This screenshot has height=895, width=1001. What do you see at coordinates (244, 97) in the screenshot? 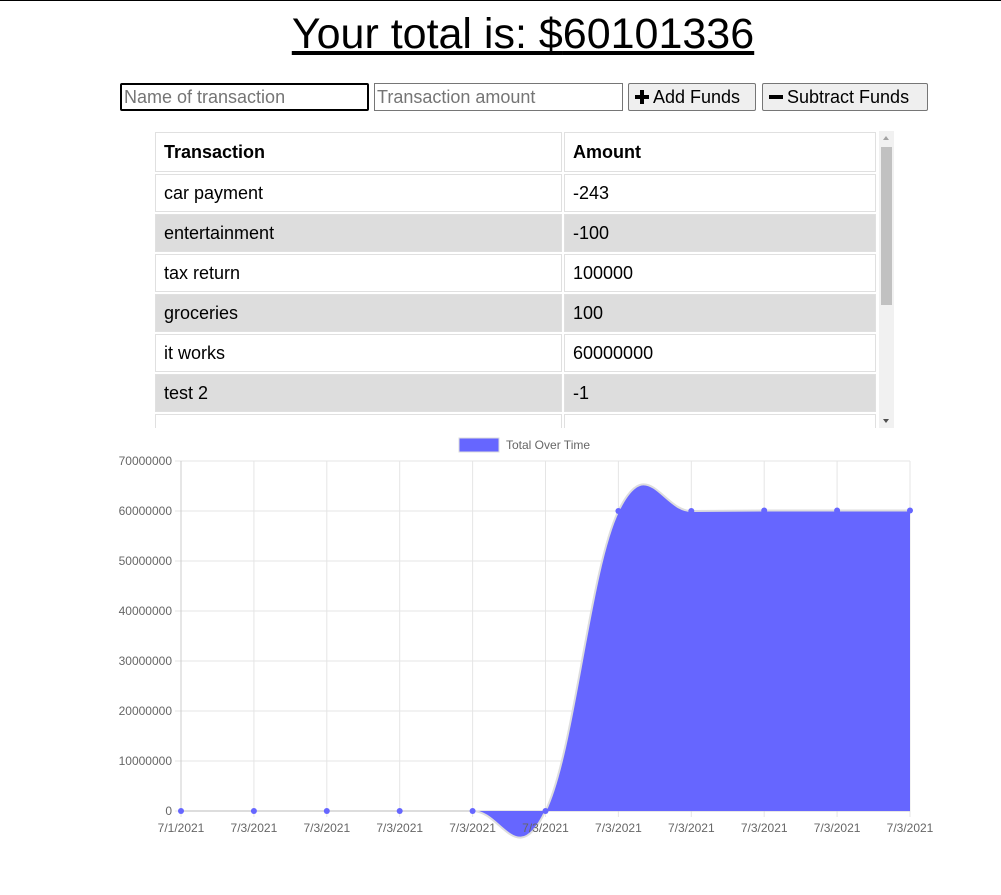
I see `transaction-name-input` at bounding box center [244, 97].